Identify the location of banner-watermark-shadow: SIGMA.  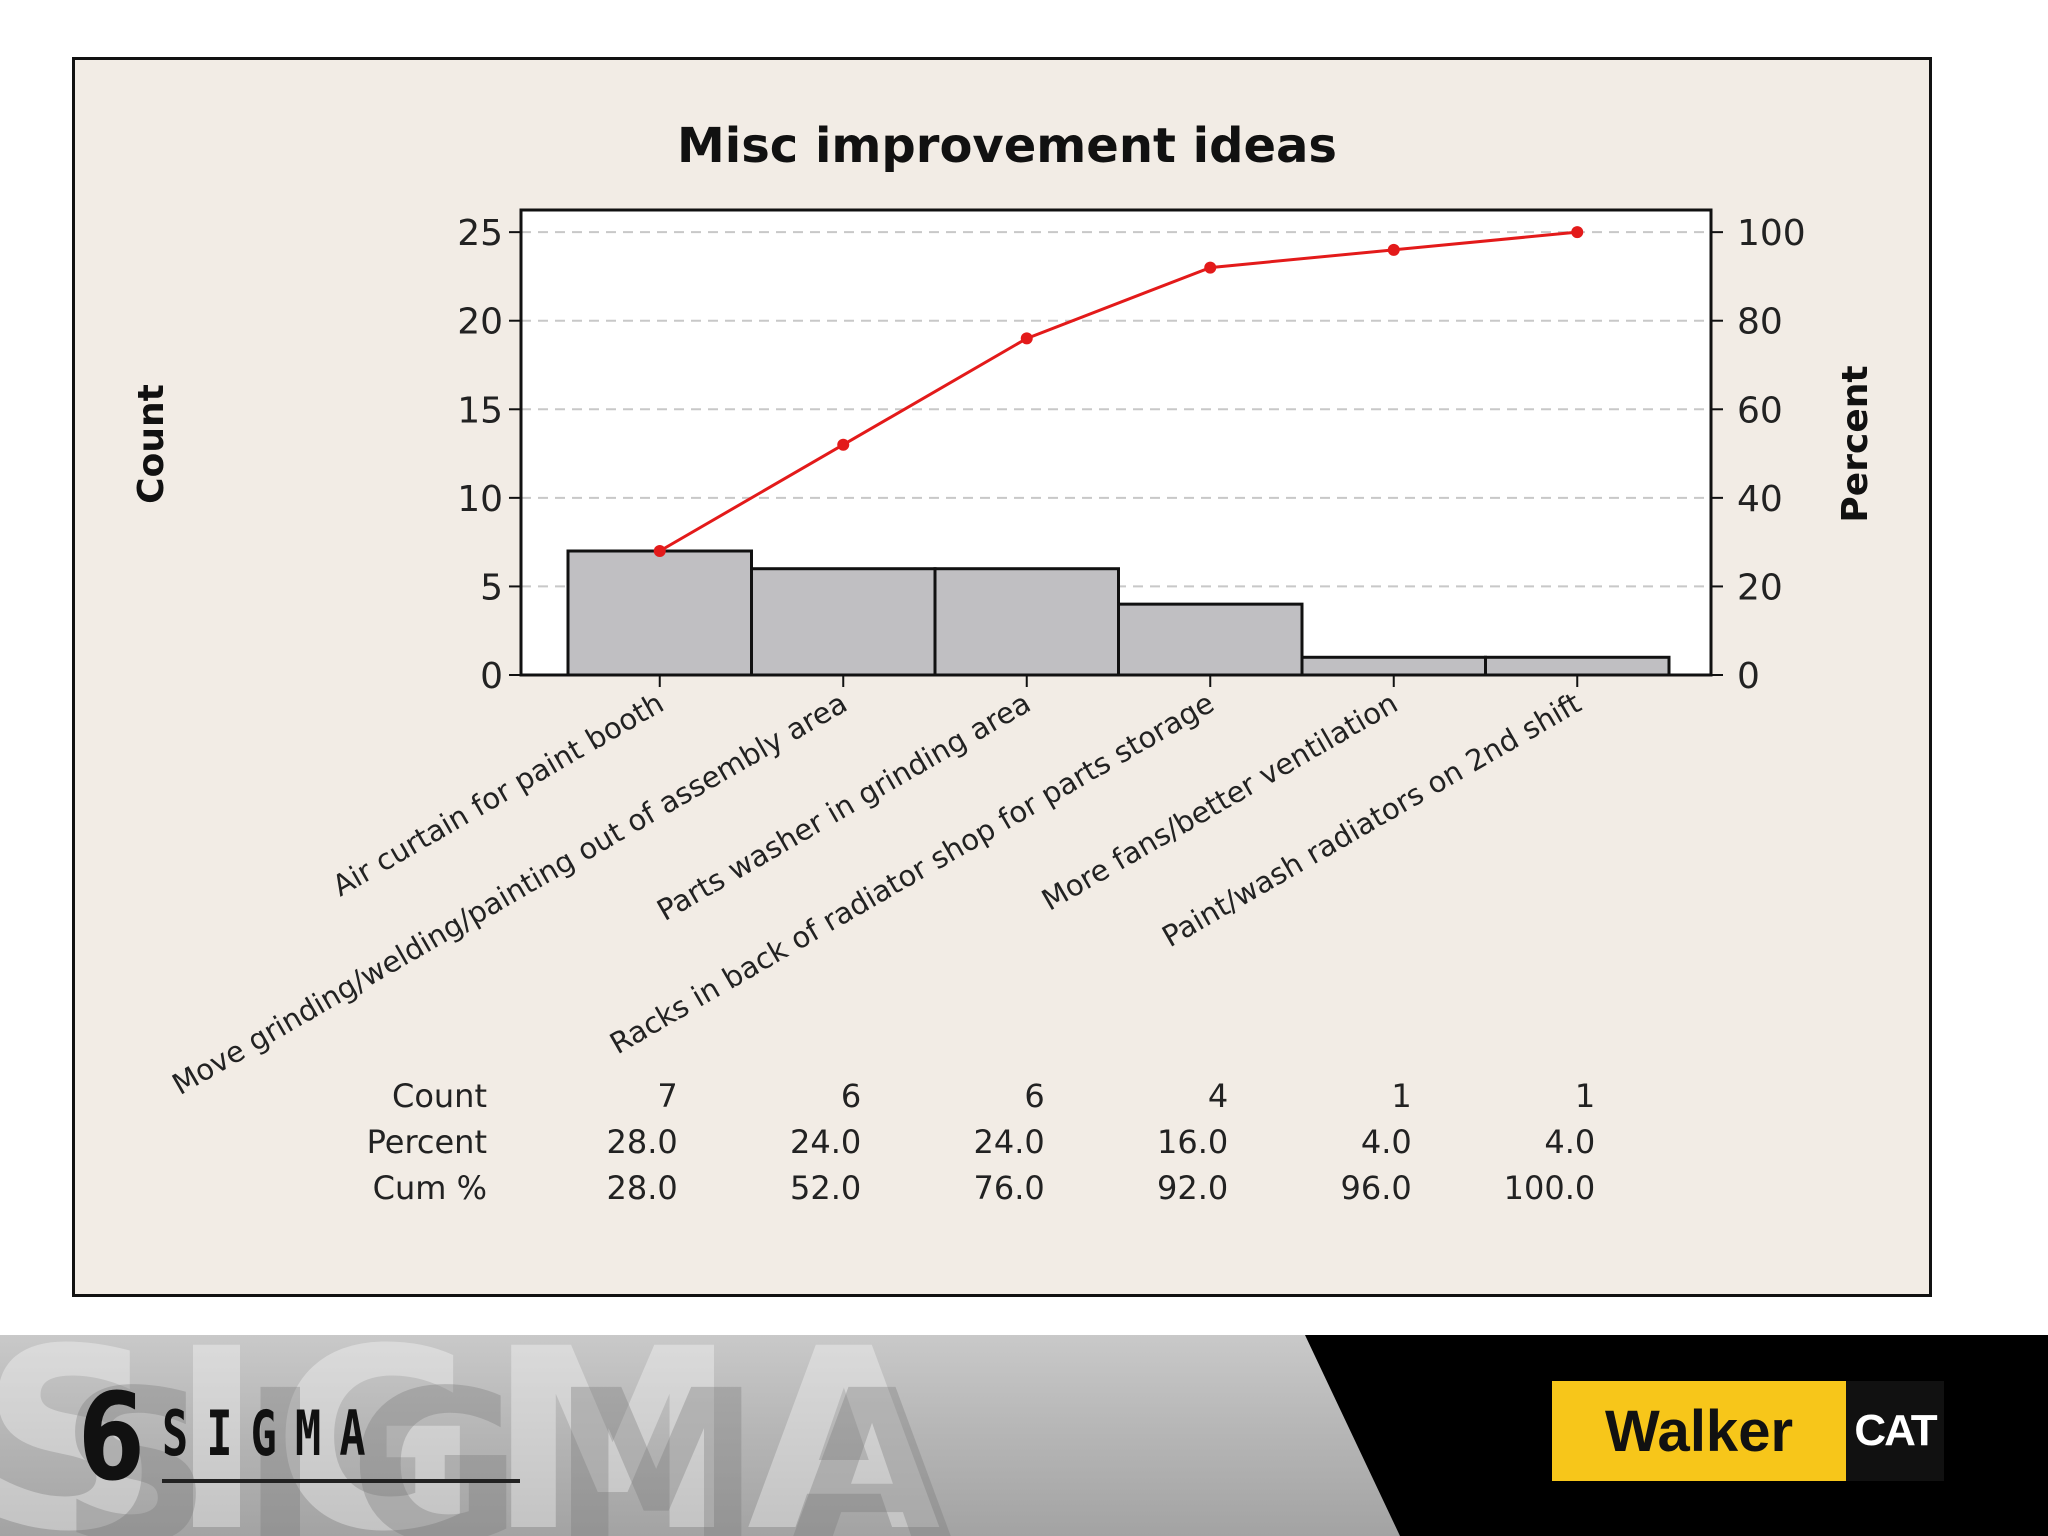
(522, 1440).